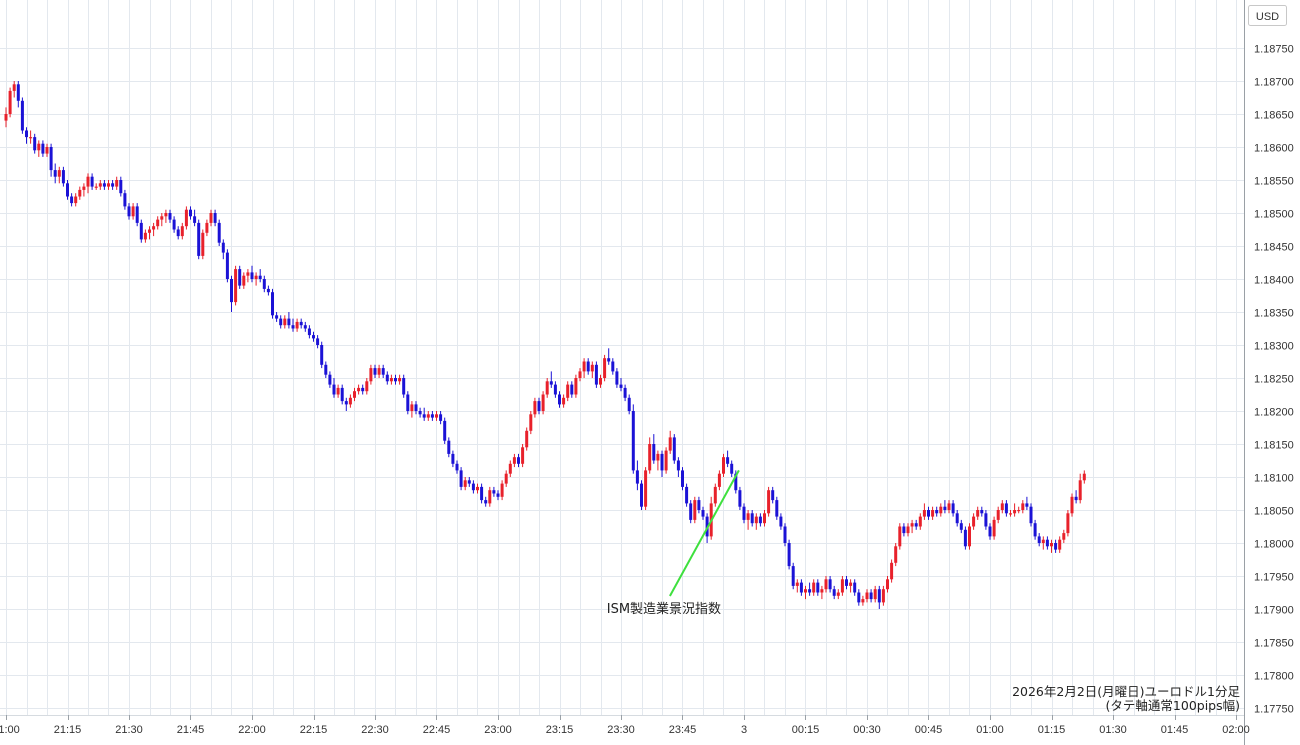 The height and width of the screenshot is (745, 1300). What do you see at coordinates (1126, 691) in the screenshot?
I see `chart-title: 2026年2月2日(月曜日)ユーロドル1分足` at bounding box center [1126, 691].